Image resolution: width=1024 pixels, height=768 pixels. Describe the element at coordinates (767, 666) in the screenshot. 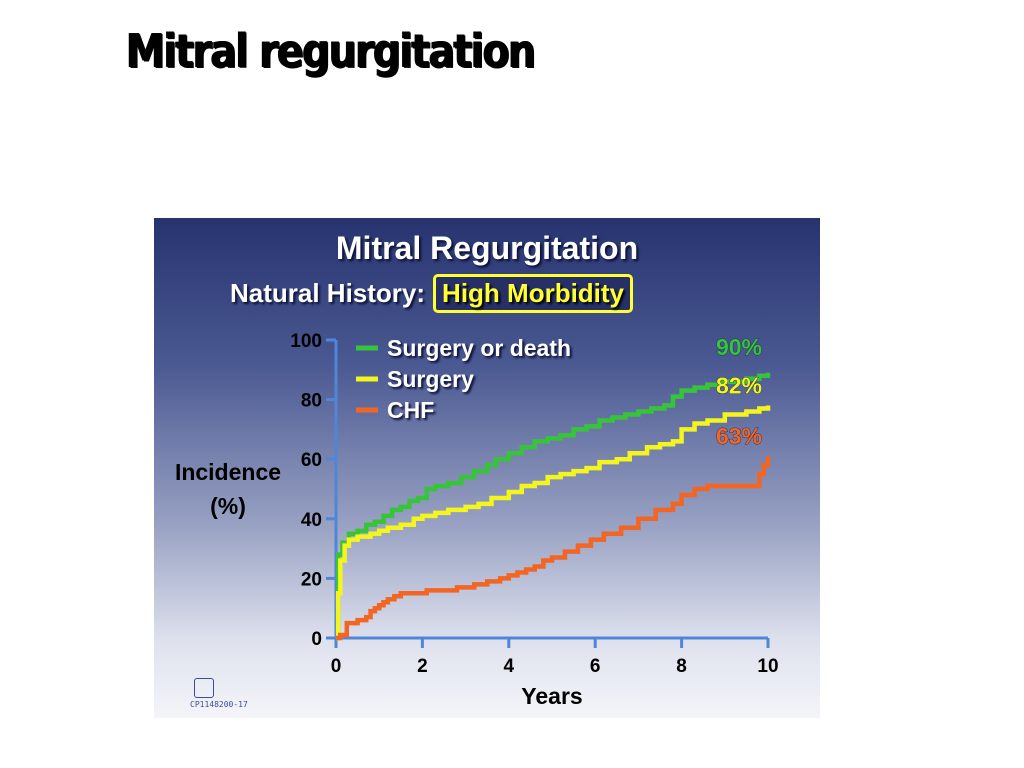

I see `x-tick-label: 10` at that location.